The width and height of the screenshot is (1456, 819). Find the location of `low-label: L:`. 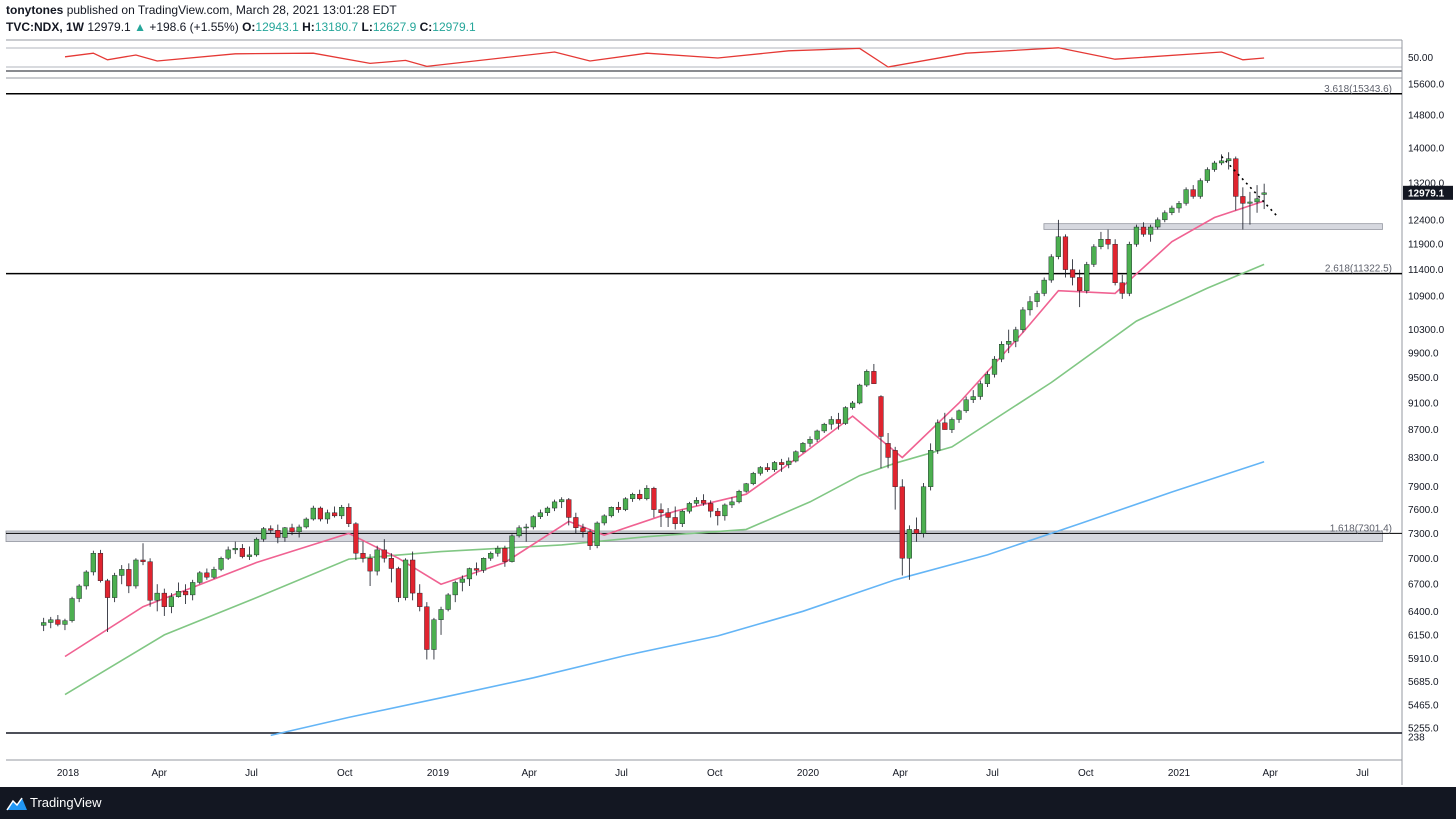

low-label: L: is located at coordinates (367, 27).